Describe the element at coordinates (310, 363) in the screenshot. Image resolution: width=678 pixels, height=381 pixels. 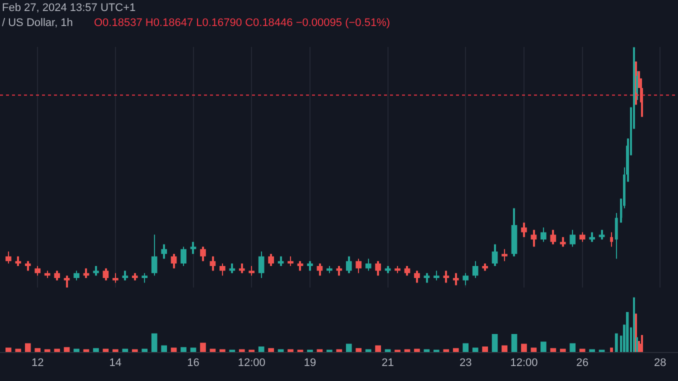
I see `x-tick-label: 19` at that location.